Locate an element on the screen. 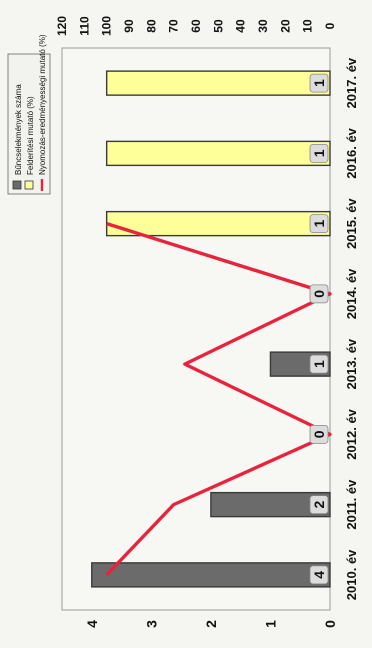 Image resolution: width=372 pixels, height=648 pixels. right-tick-50: 50 is located at coordinates (218, 26).